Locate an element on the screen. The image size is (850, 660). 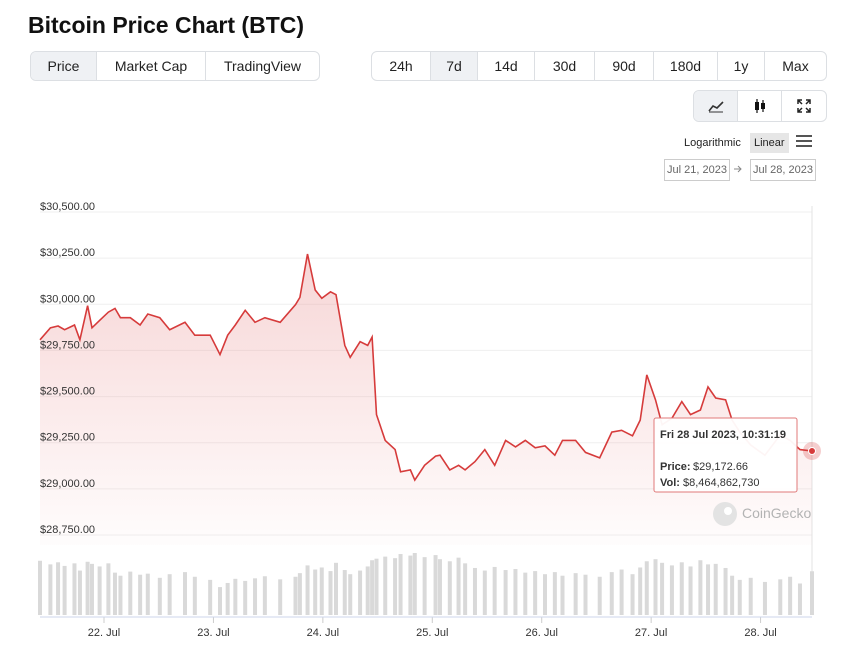
y-tick-label: $28,750.00 is located at coordinates (67, 530).